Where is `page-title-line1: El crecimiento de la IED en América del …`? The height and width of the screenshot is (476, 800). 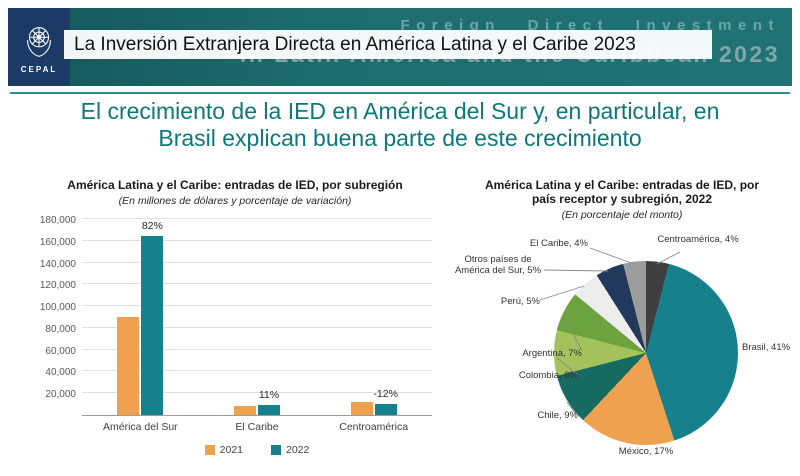 page-title-line1: El crecimiento de la IED en América del … is located at coordinates (400, 111).